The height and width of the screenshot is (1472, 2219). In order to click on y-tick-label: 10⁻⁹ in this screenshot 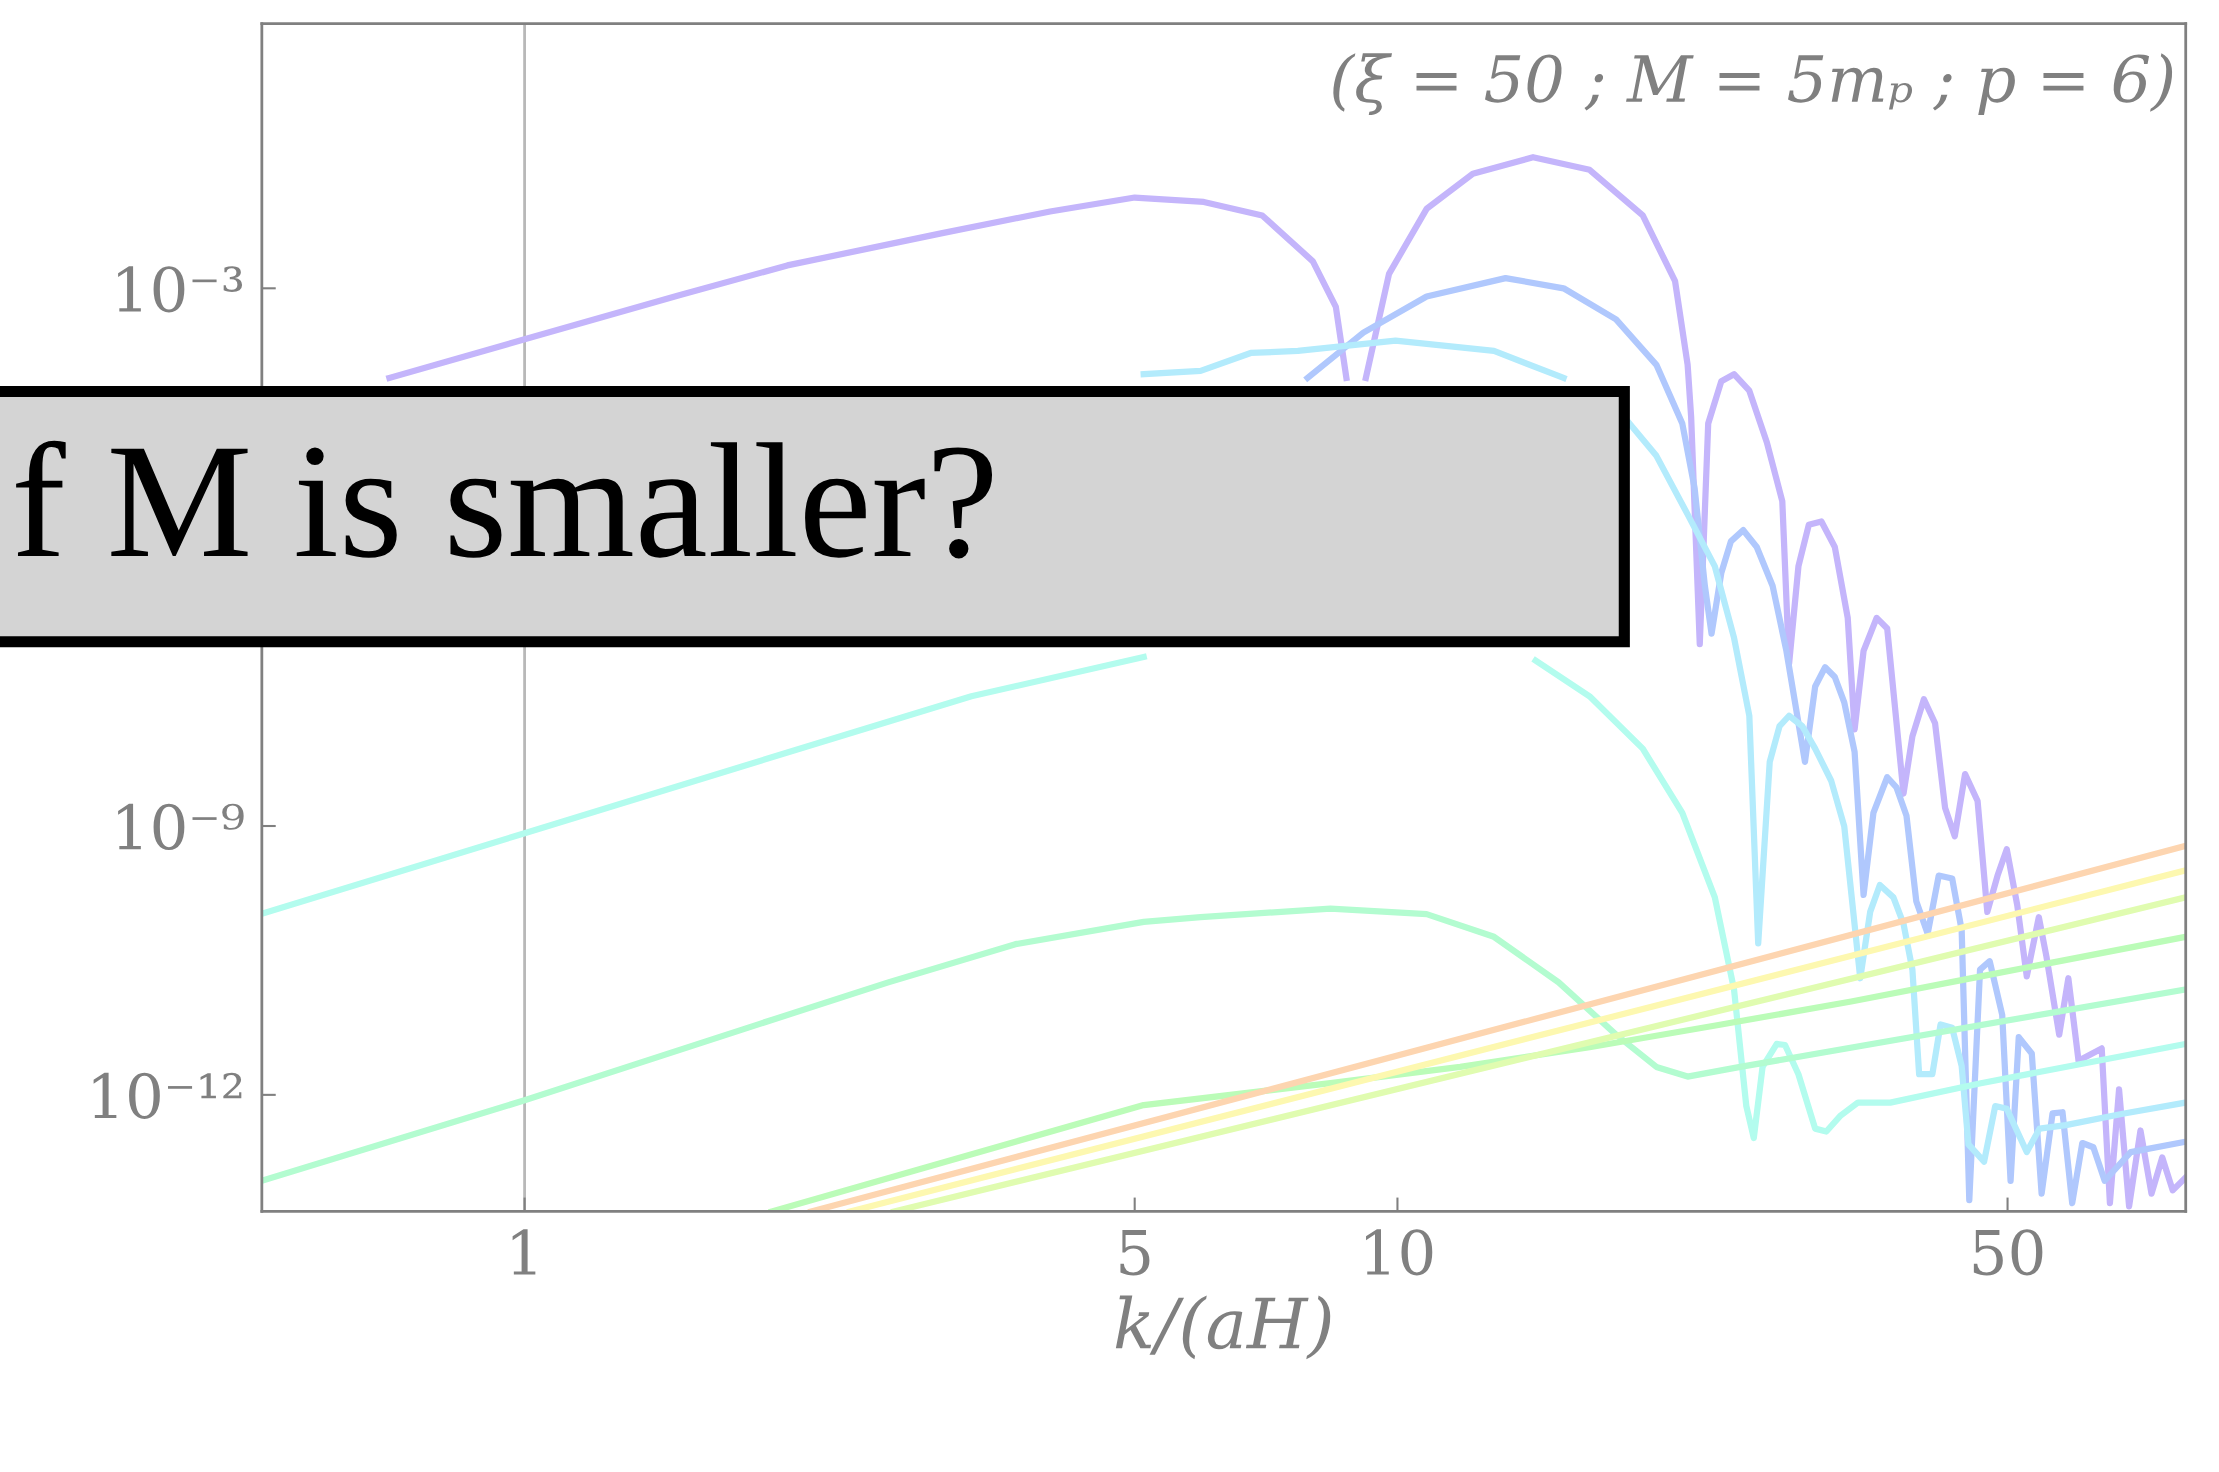, I will do `click(181, 827)`.